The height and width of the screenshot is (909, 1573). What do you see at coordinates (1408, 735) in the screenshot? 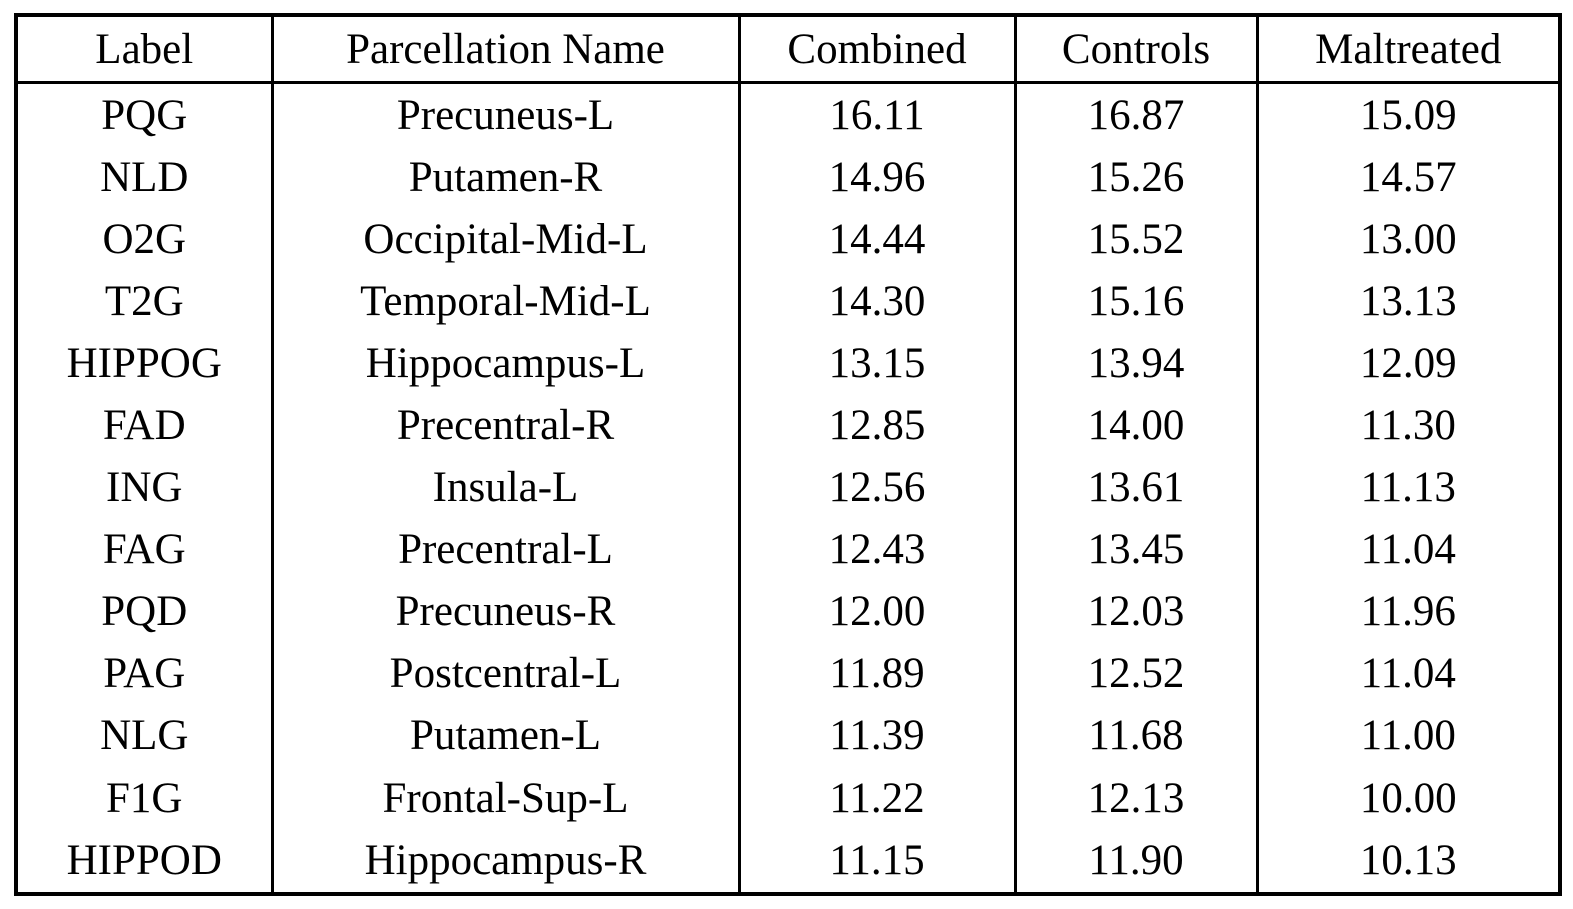
I see `cell-maltreated: 11.00` at bounding box center [1408, 735].